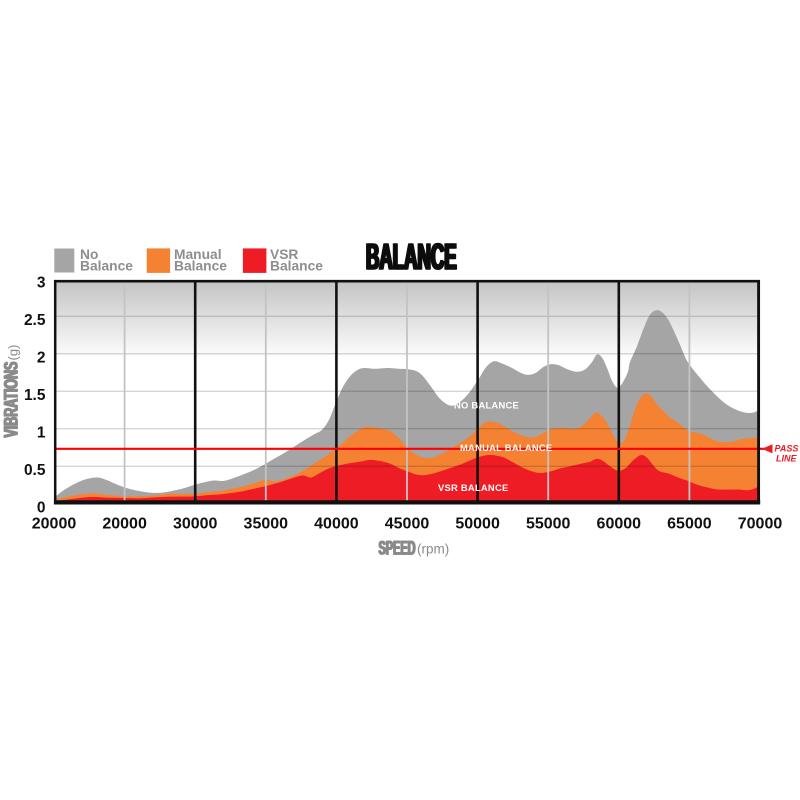 This screenshot has width=800, height=800. I want to click on svg-text: No, so click(89, 254).